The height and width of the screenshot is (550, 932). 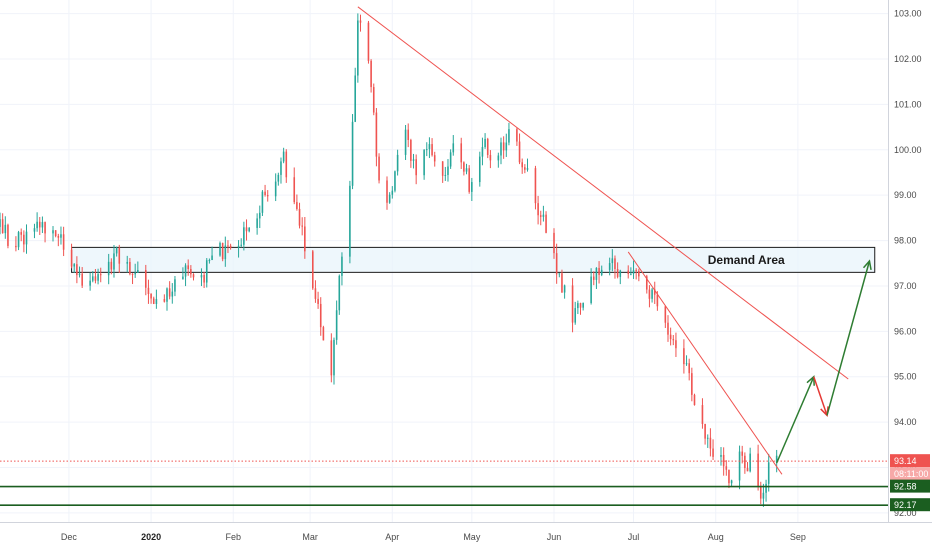 What do you see at coordinates (151, 537) in the screenshot?
I see `x-tick-label: 2020` at bounding box center [151, 537].